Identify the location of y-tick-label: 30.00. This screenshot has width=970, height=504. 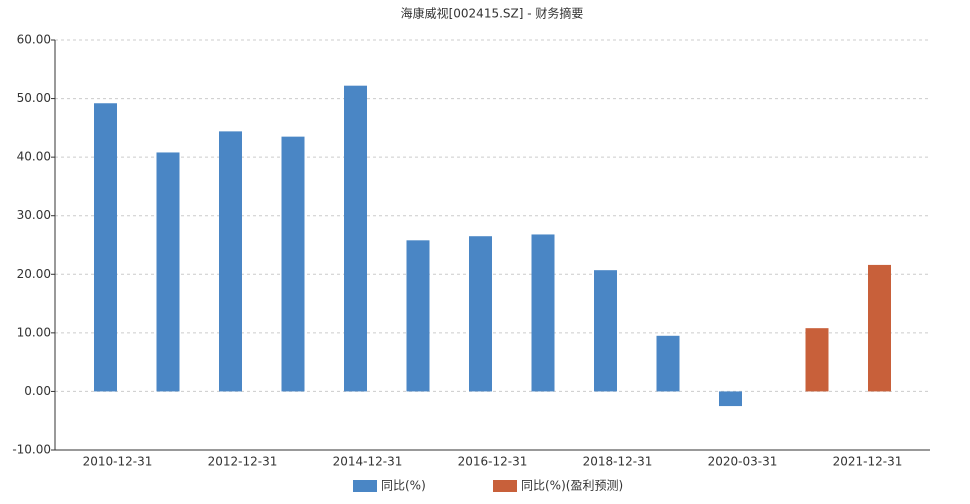
(34, 215).